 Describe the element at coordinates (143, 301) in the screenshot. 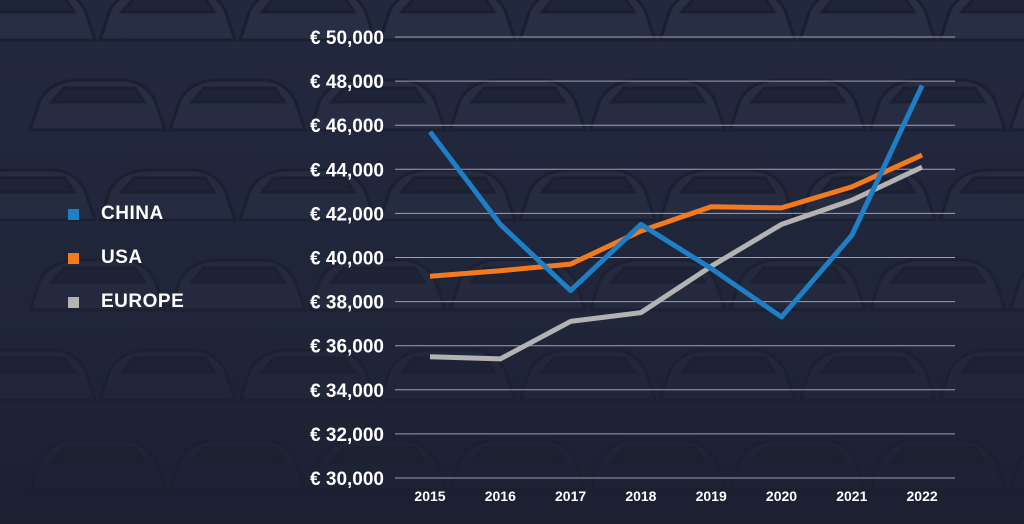

I see `legend-label-europe: EUROPE` at that location.